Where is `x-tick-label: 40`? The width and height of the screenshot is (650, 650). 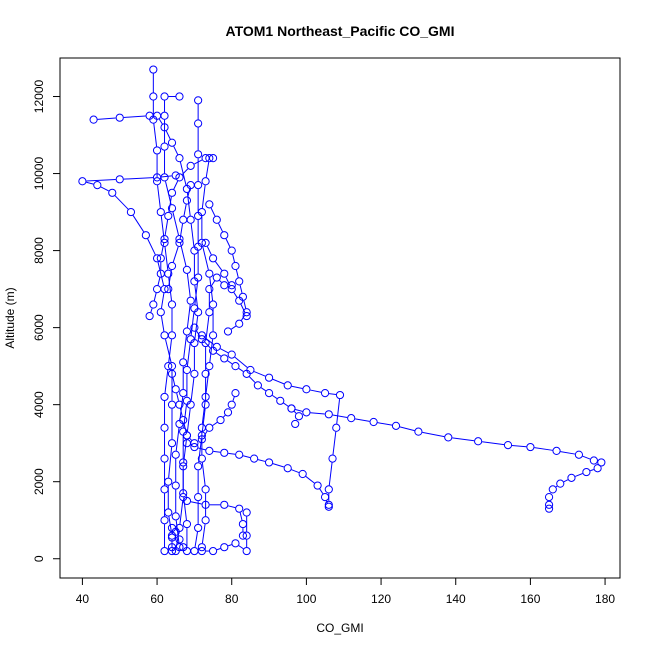 x-tick-label: 40 is located at coordinates (83, 599).